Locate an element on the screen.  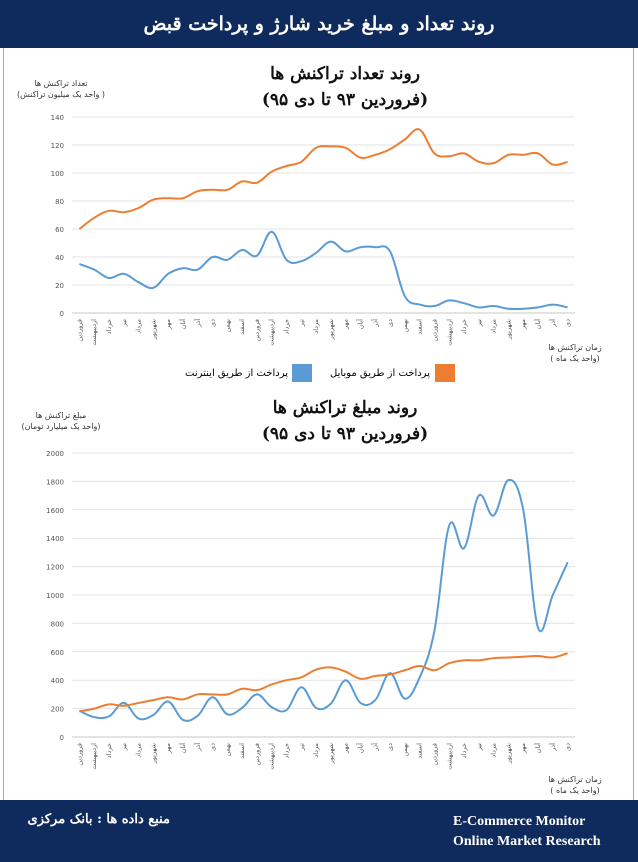
page-title: روند تعداد و مبلغ خرید شارژ و پرداخت قبض is located at coordinates (319, 24).